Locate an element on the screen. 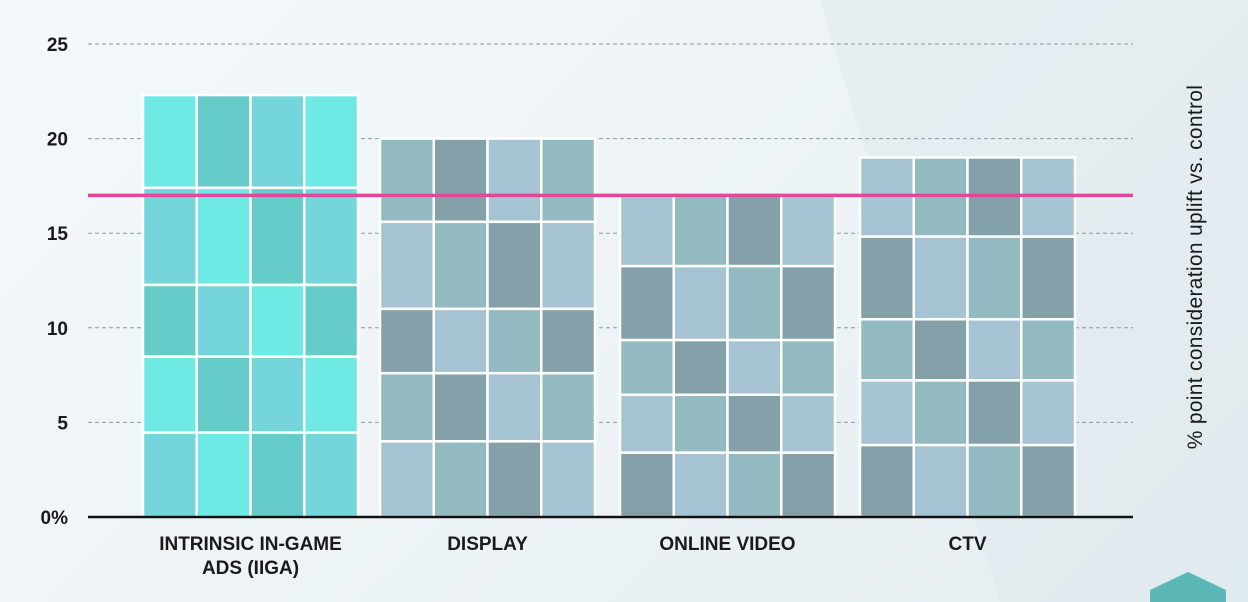 The height and width of the screenshot is (602, 1248). y-tick-label: 15 is located at coordinates (58, 234).